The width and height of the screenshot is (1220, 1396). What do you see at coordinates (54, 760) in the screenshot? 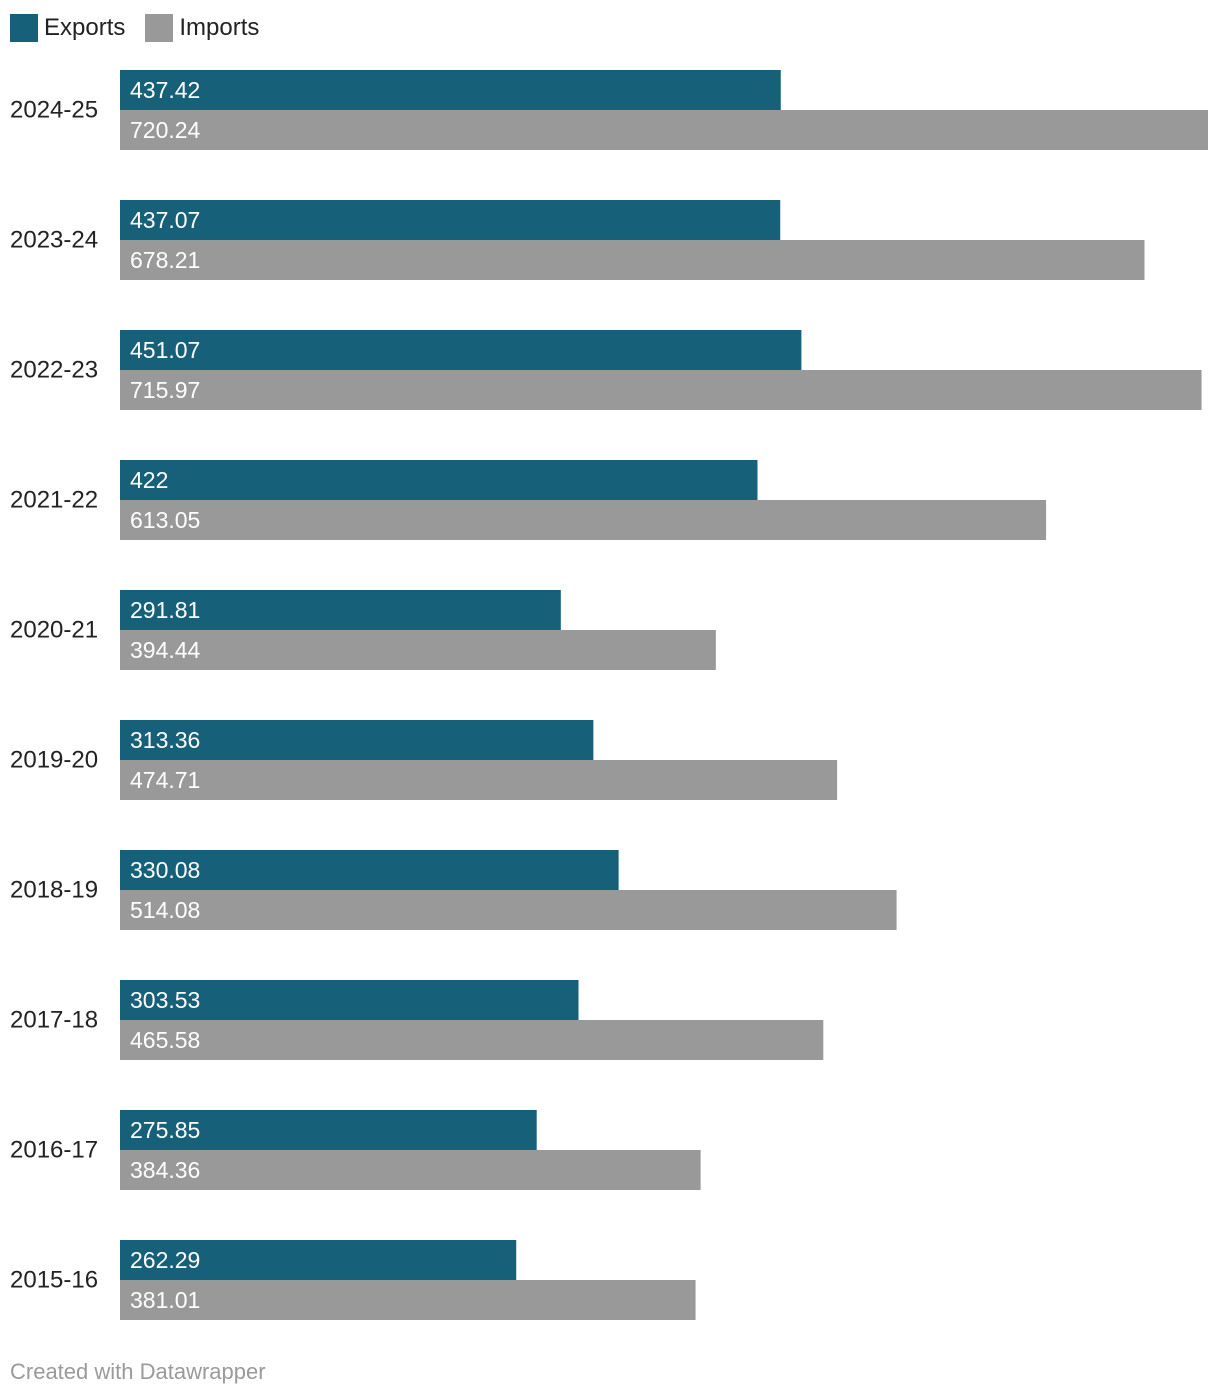
I see `category-label: 2019-20` at bounding box center [54, 760].